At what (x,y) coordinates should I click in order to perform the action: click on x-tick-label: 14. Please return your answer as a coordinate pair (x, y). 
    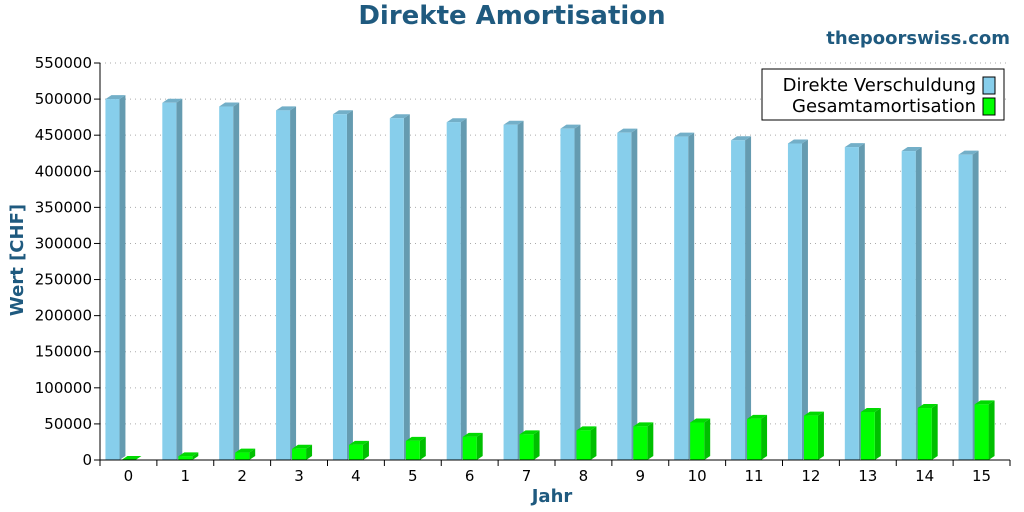
    Looking at the image, I should click on (924, 476).